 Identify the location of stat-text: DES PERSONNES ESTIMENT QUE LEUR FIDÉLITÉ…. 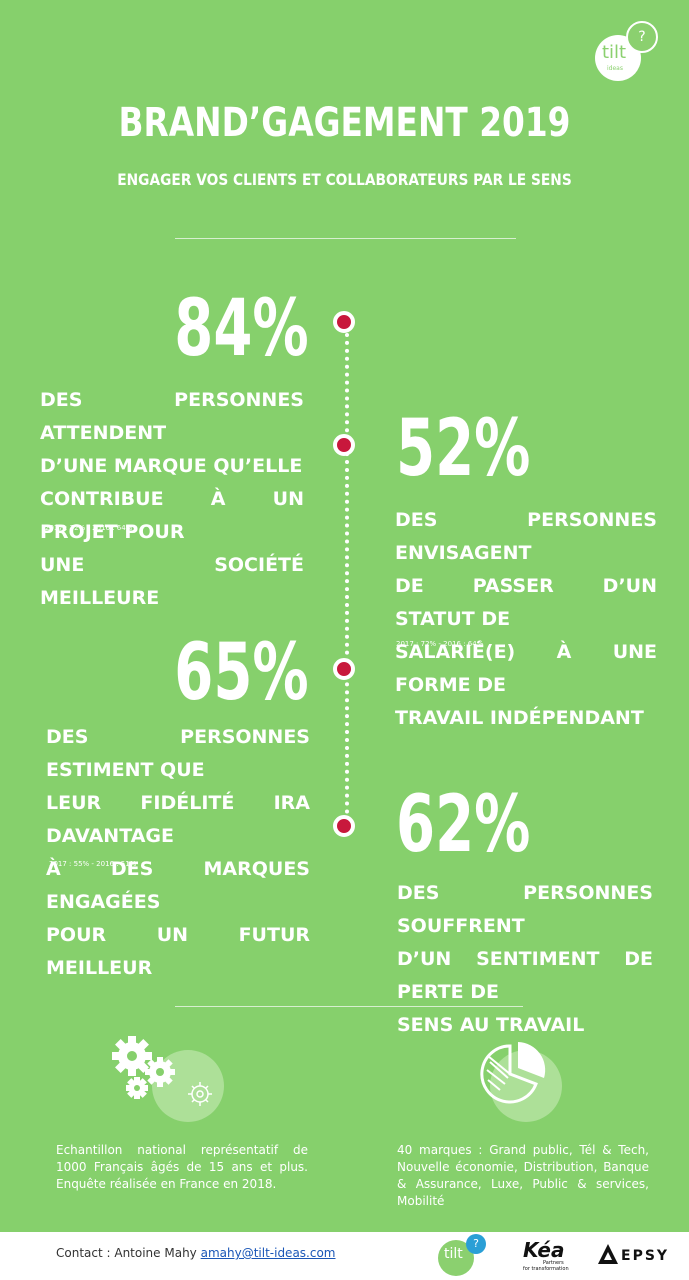
(178, 852).